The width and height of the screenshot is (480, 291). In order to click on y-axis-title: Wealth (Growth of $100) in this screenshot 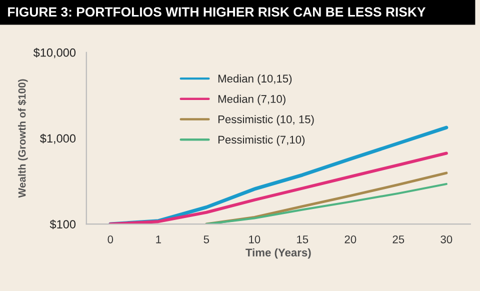, I will do `click(23, 138)`.